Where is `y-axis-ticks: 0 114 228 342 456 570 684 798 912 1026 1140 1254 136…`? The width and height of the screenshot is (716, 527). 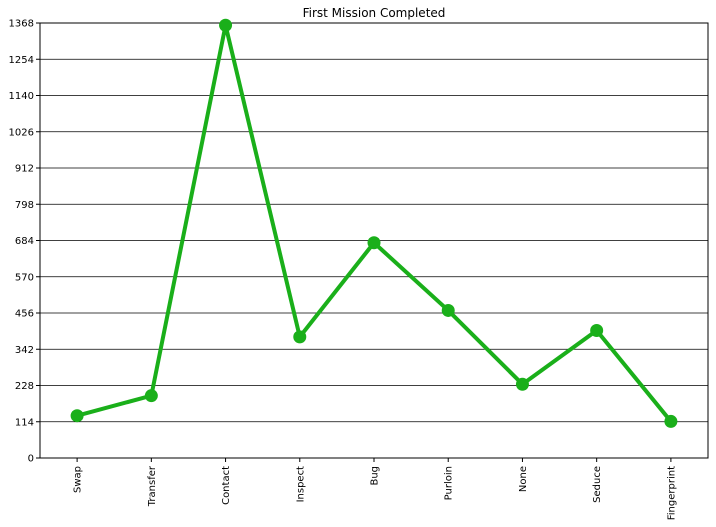
y-axis-ticks: 0 114 228 342 456 570 684 798 912 1026 1140 1254 136… is located at coordinates (24, 242).